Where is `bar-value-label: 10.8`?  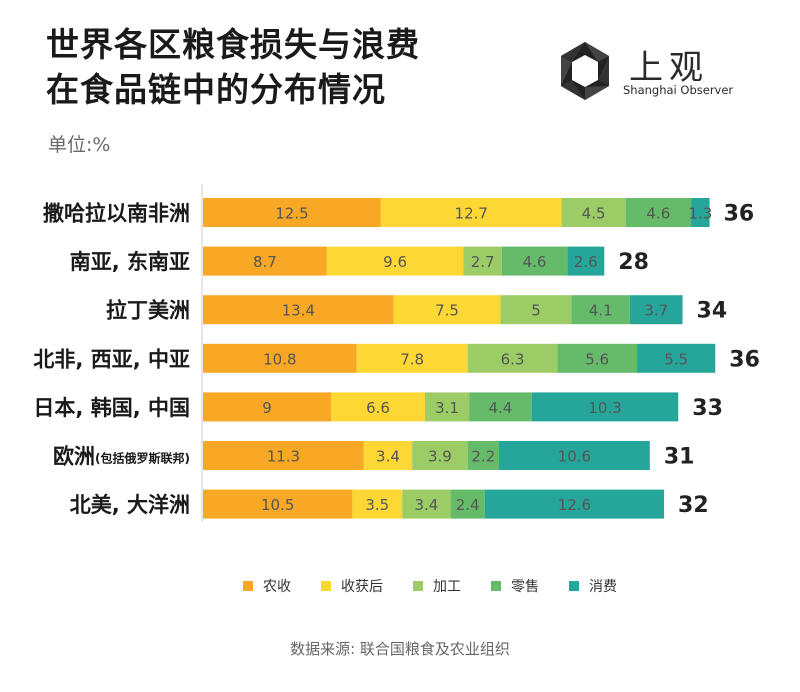
bar-value-label: 10.8 is located at coordinates (279, 359).